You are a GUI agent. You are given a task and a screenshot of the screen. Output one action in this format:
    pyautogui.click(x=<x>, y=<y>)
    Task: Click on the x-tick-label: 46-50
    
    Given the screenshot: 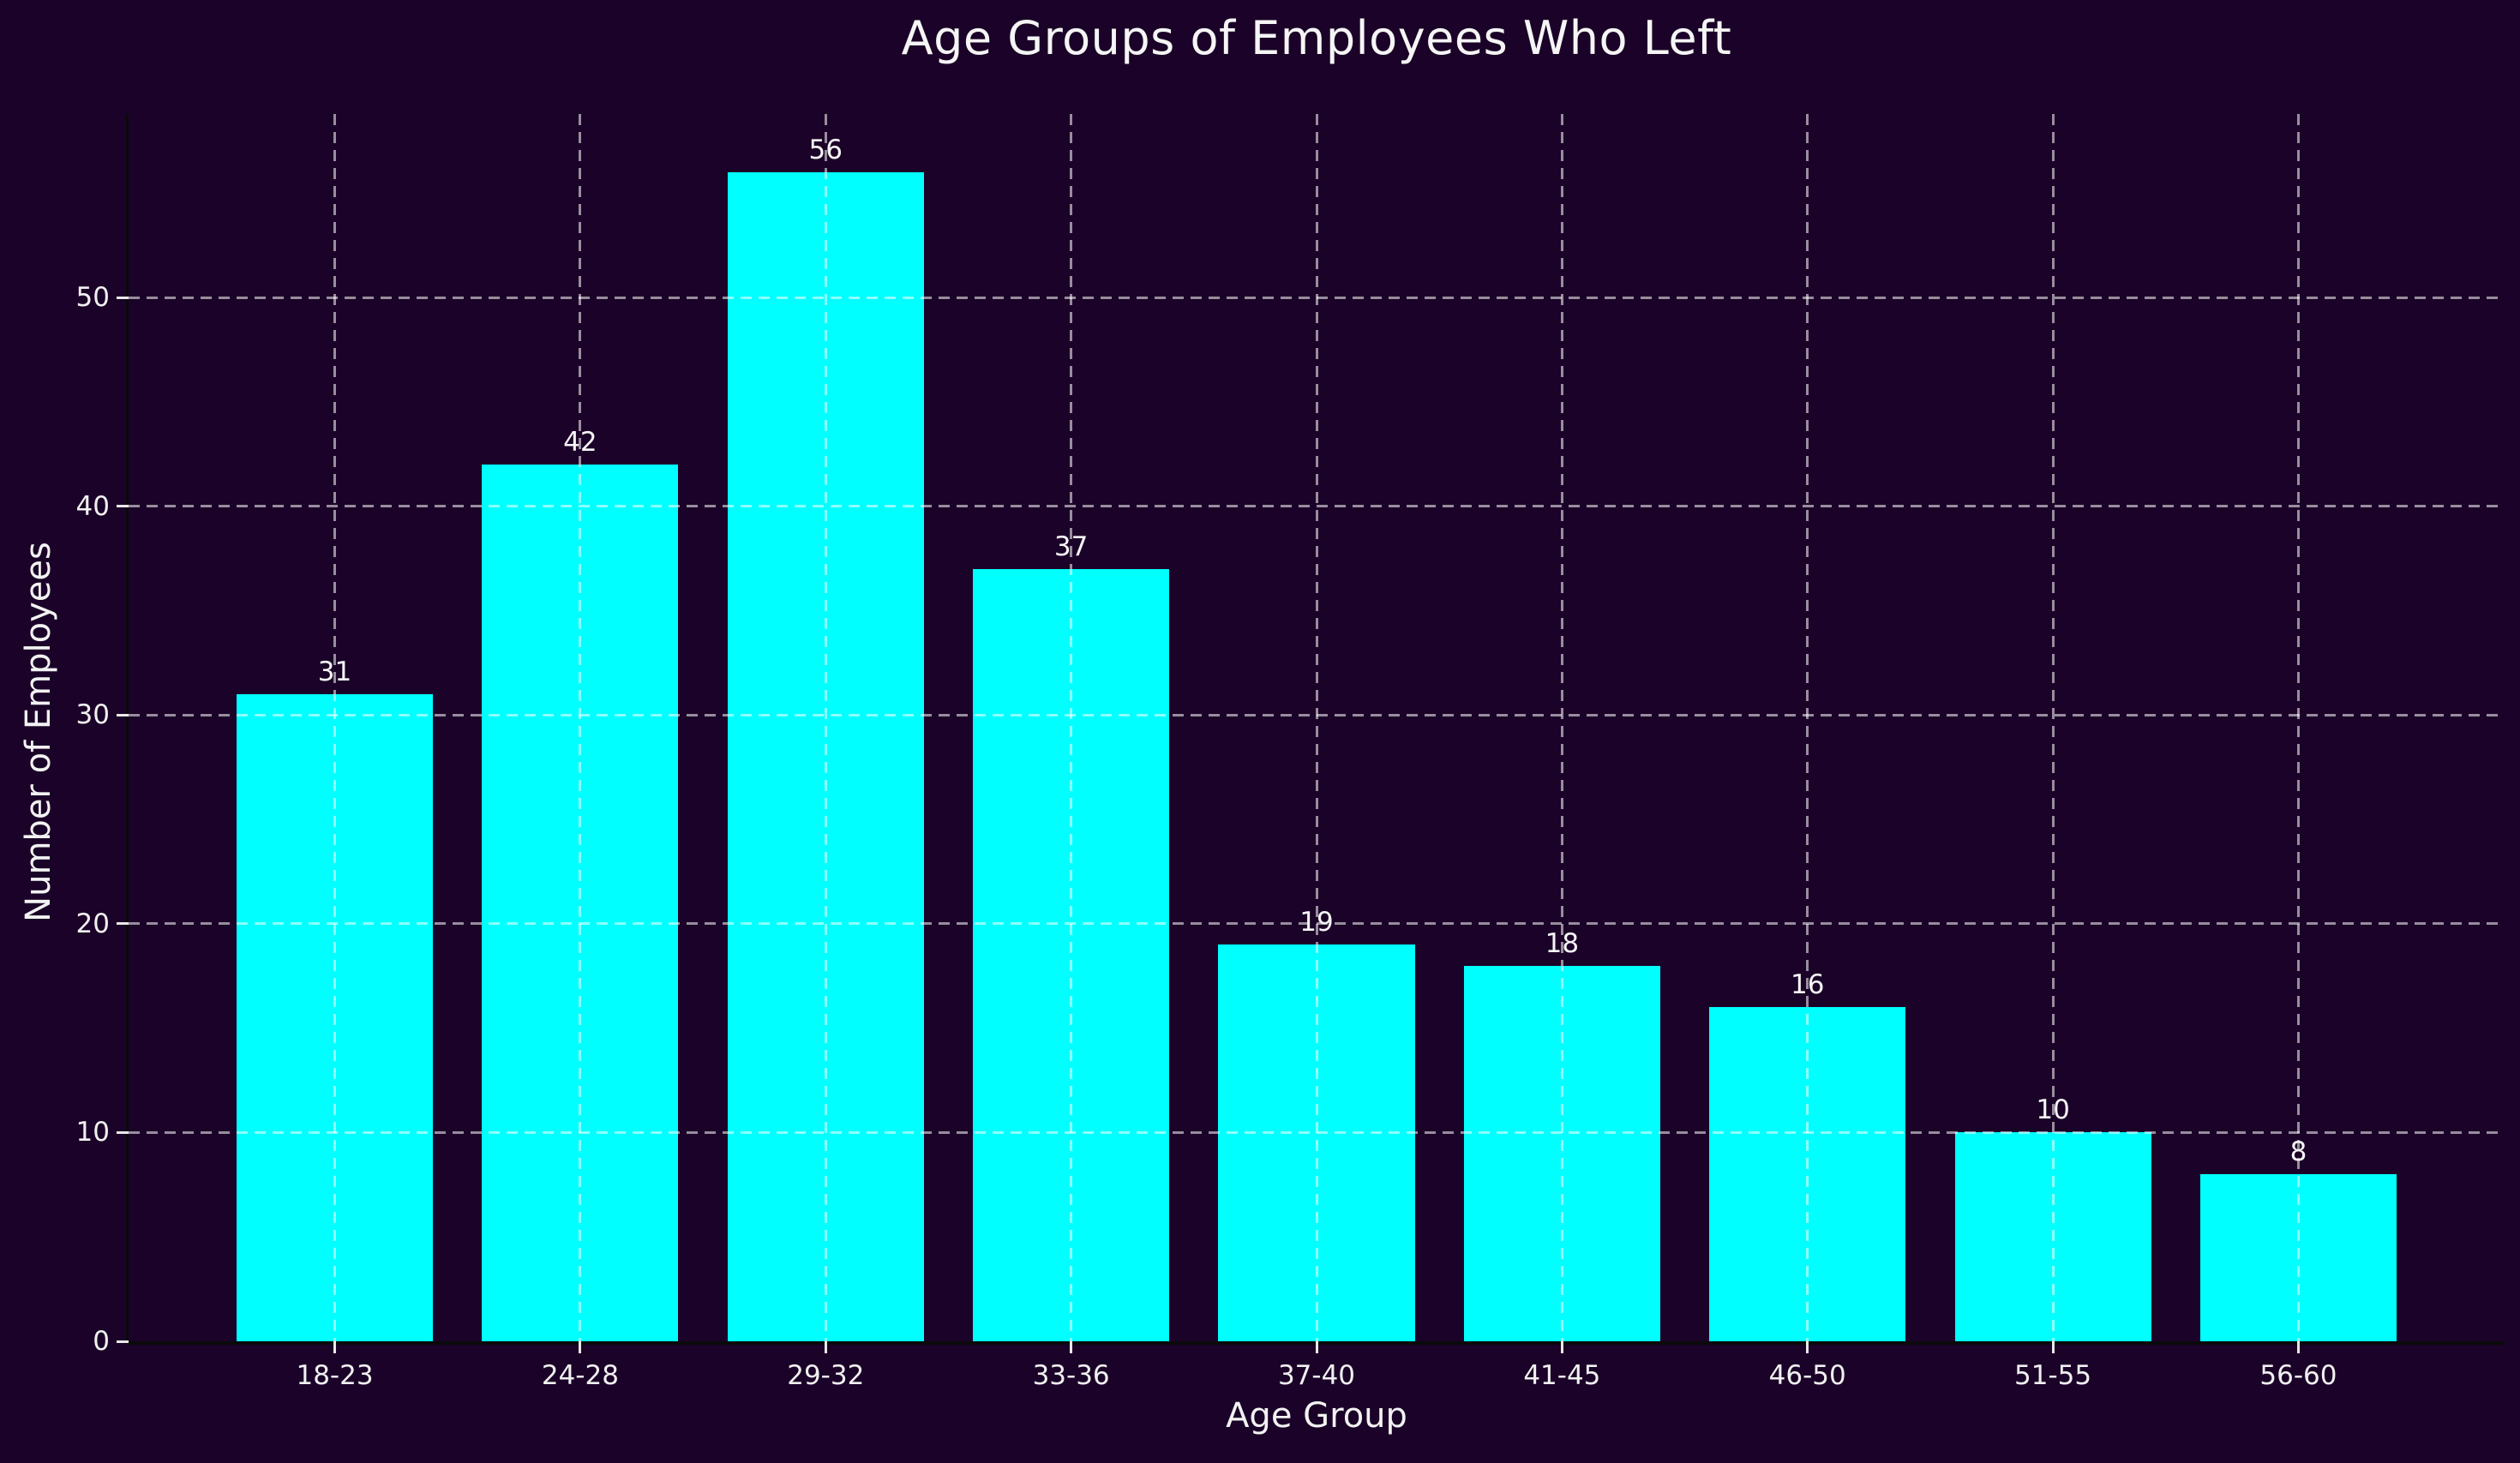 What is the action you would take?
    pyautogui.click(x=1807, y=1375)
    